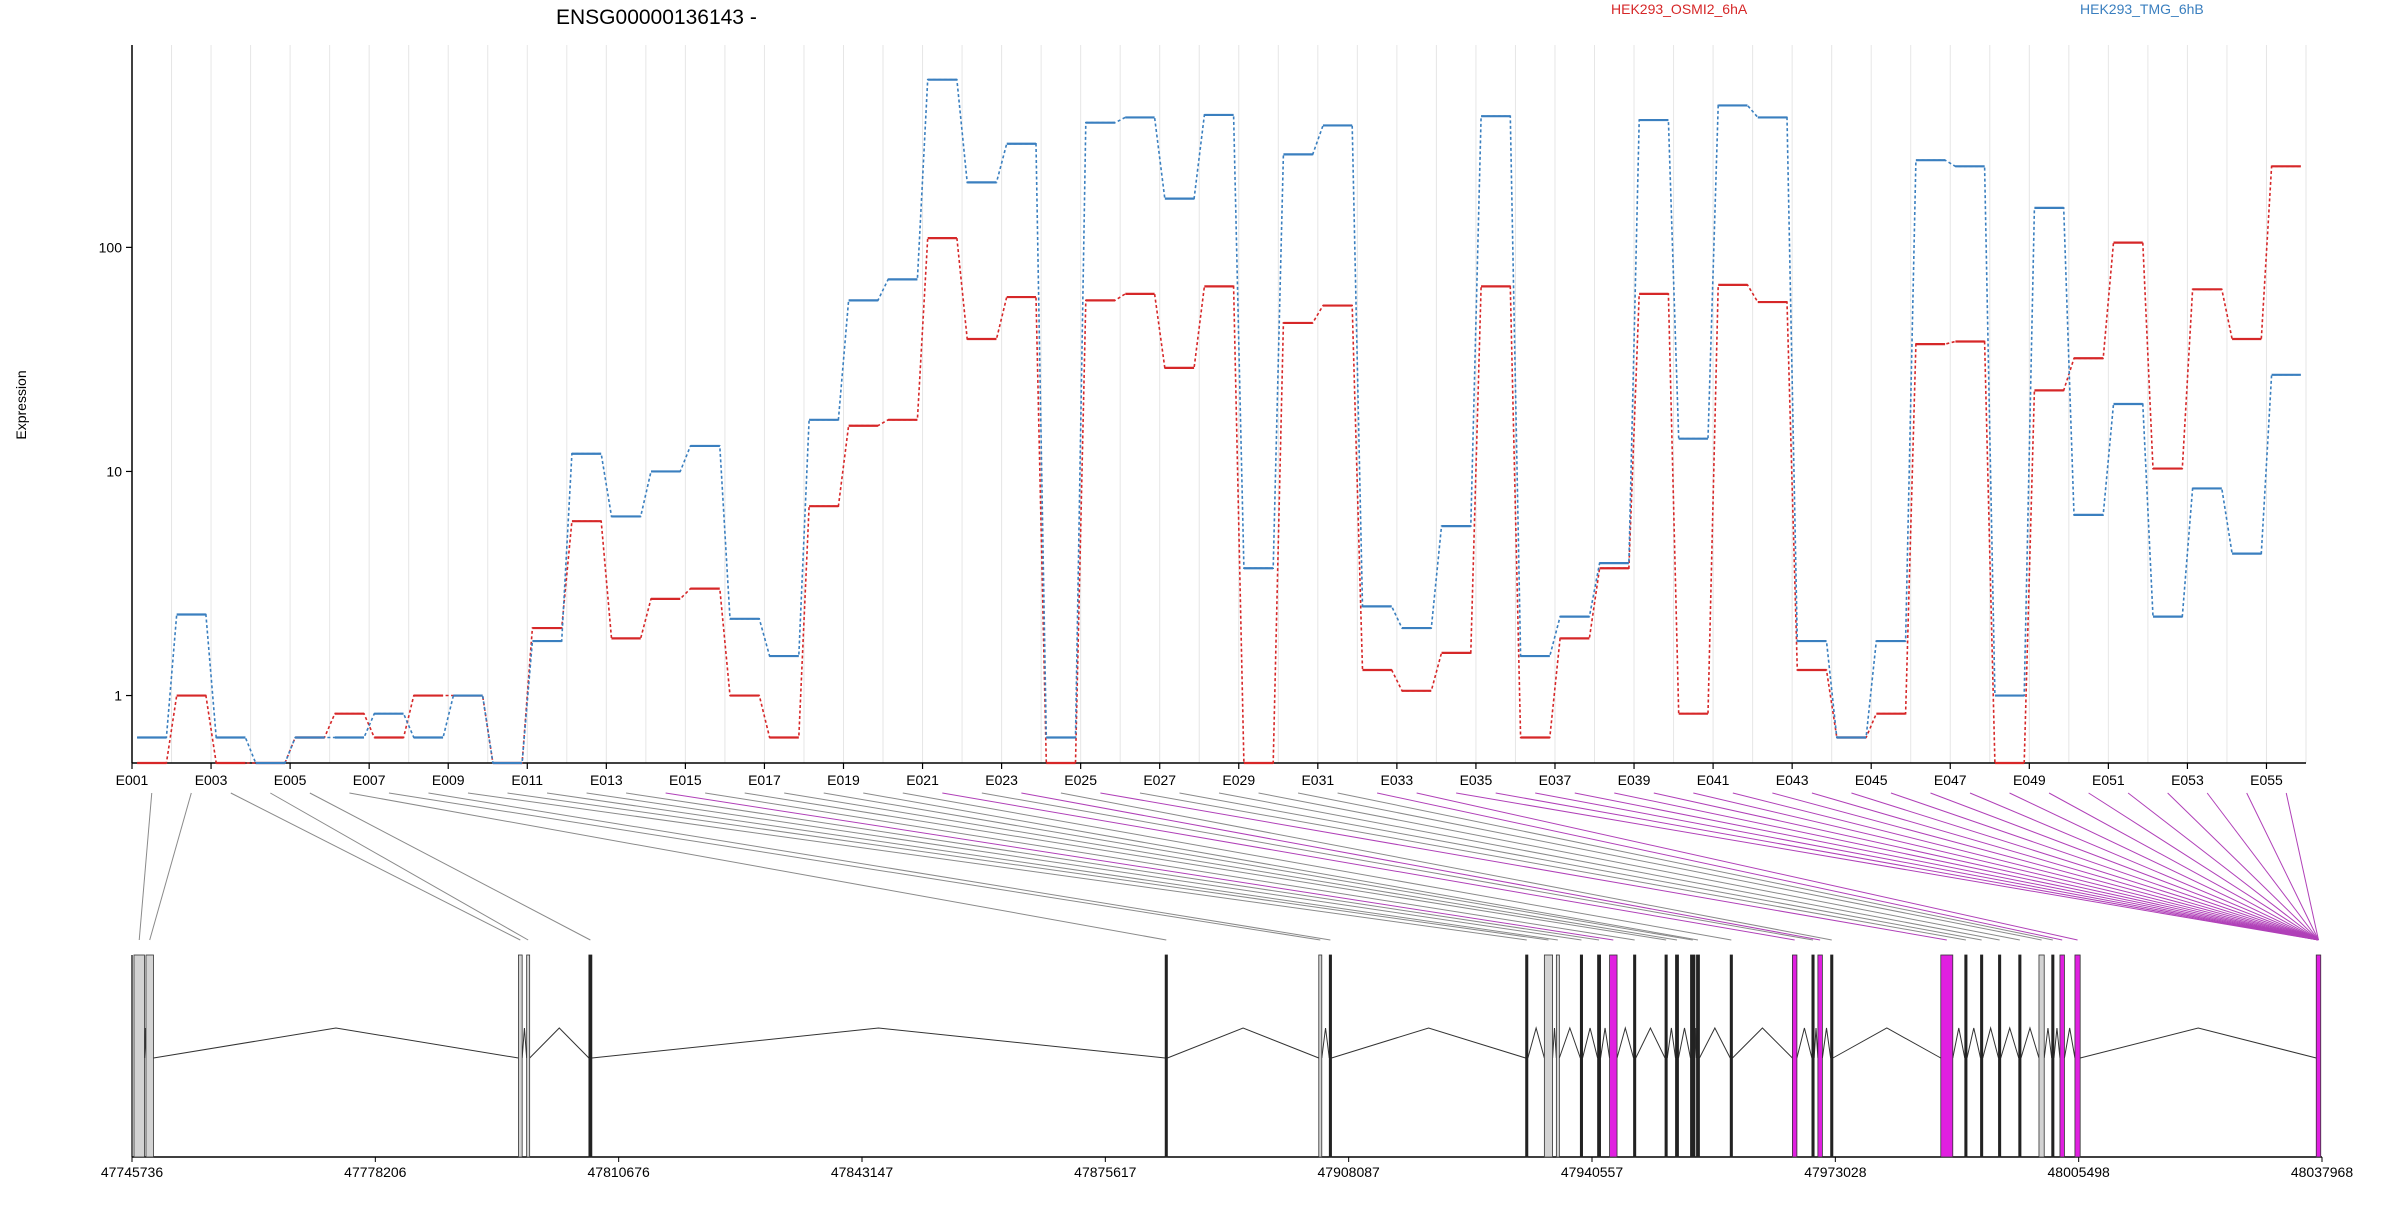  What do you see at coordinates (2322, 1172) in the screenshot?
I see `coordinate-label: 48037968` at bounding box center [2322, 1172].